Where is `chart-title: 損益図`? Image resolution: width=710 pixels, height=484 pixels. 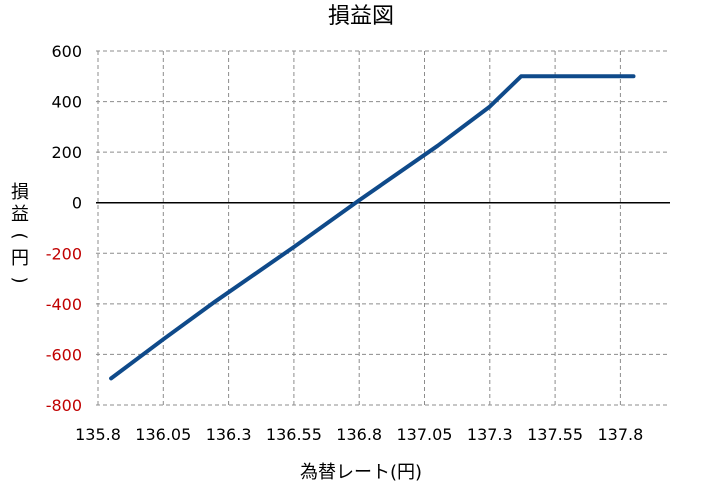 chart-title: 損益図 is located at coordinates (361, 16).